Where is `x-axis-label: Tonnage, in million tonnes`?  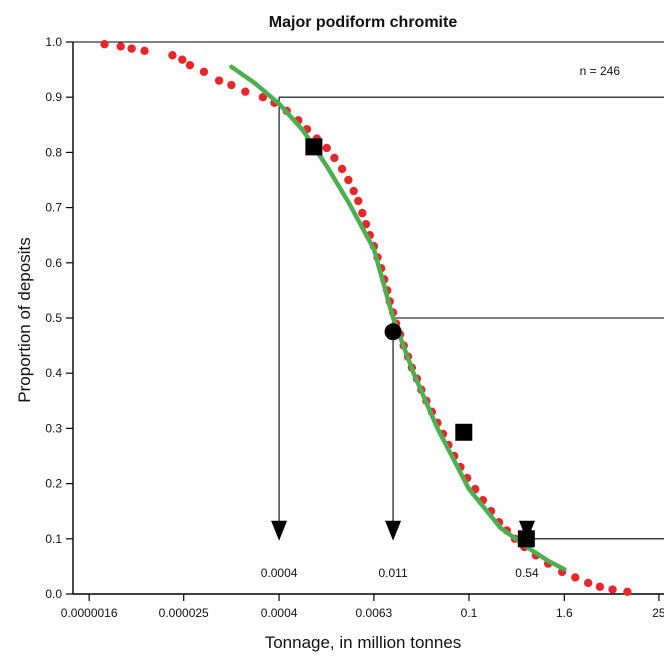
x-axis-label: Tonnage, in million tonnes is located at coordinates (363, 642).